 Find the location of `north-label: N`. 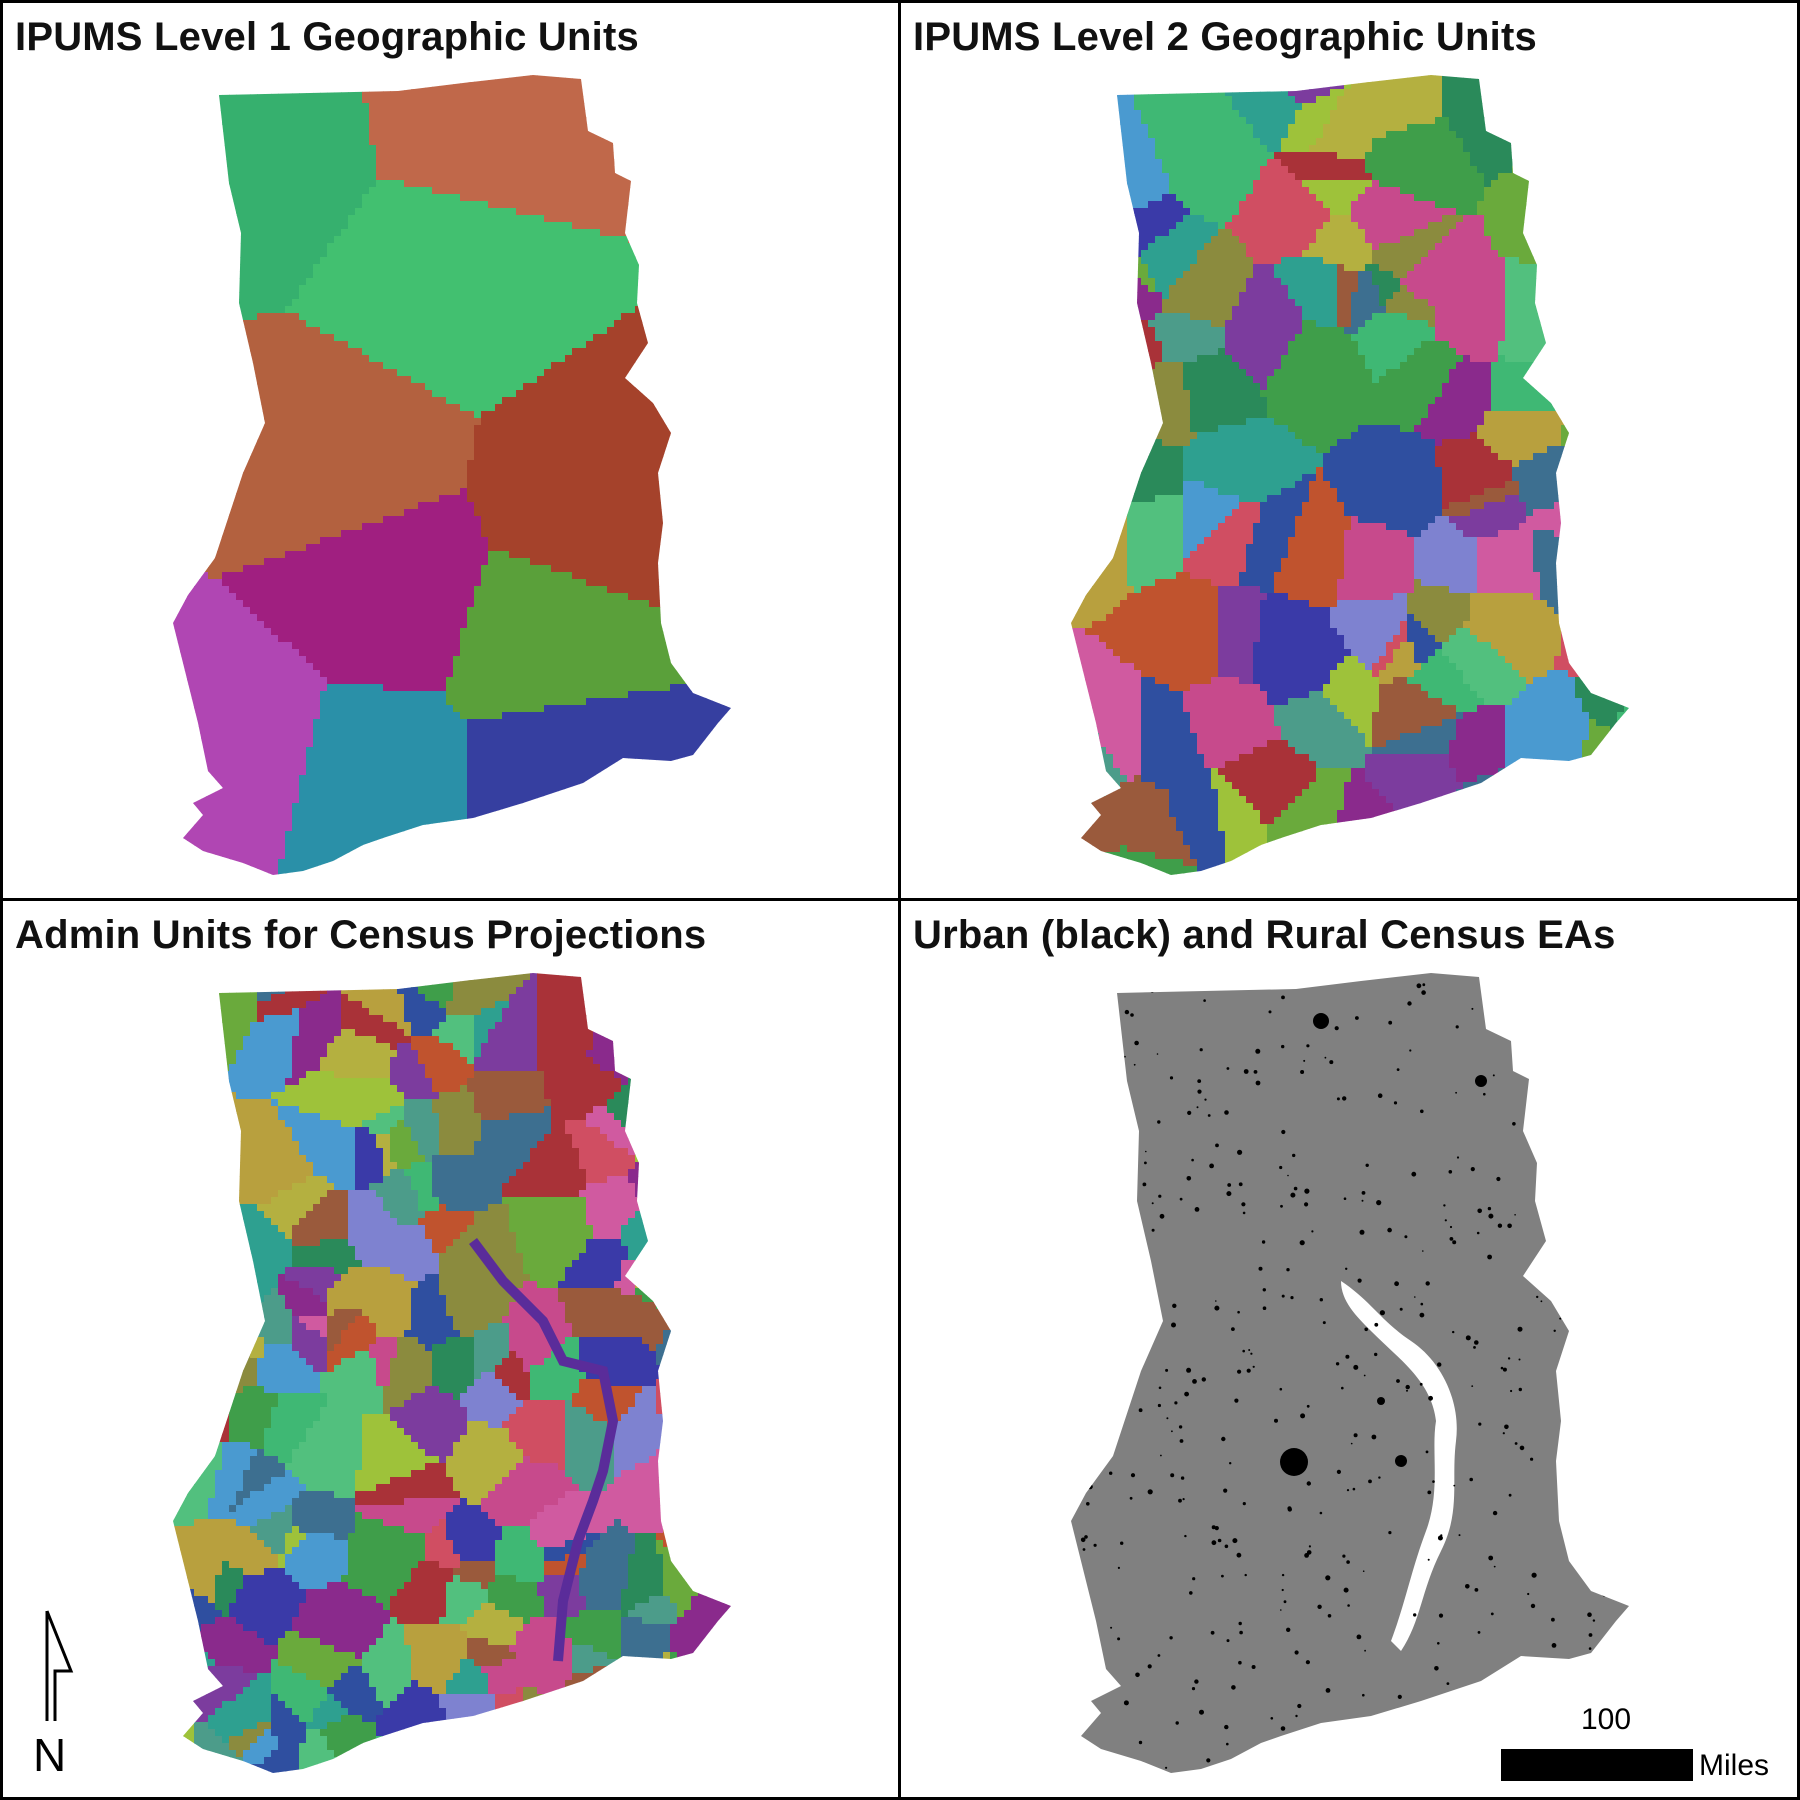

north-label: N is located at coordinates (49, 1755).